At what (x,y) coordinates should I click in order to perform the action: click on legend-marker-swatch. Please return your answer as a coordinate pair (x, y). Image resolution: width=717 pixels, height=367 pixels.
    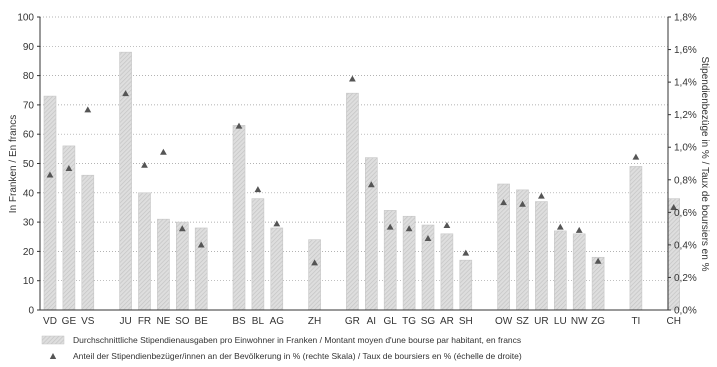
    Looking at the image, I should click on (53, 356).